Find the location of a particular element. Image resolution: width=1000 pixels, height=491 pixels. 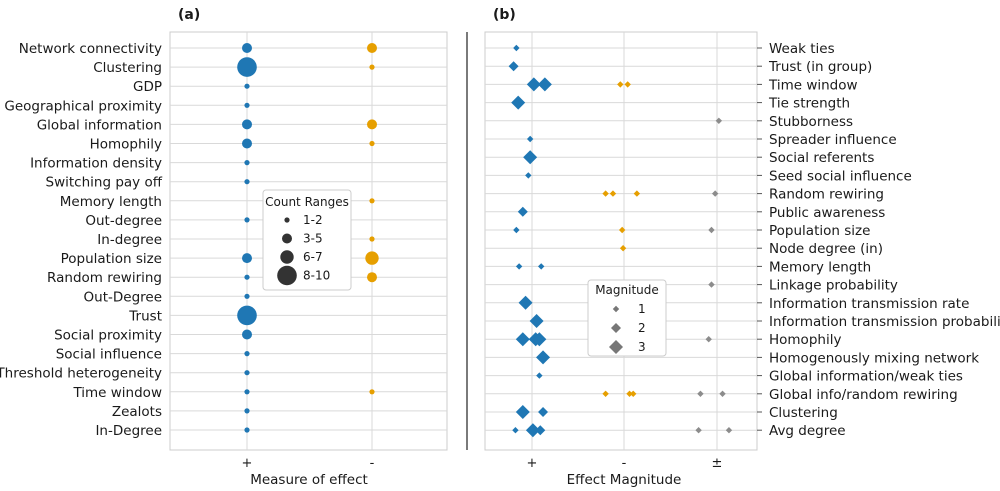

panel-a-ytick-threshold-heterogeneity: Threshold heterogeneity is located at coordinates (81, 374).